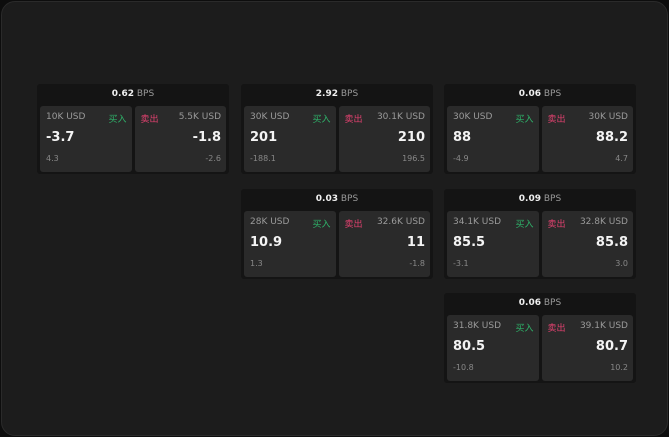  What do you see at coordinates (290, 139) in the screenshot?
I see `buy-tile: 30K USD 买入 201 -188.1` at bounding box center [290, 139].